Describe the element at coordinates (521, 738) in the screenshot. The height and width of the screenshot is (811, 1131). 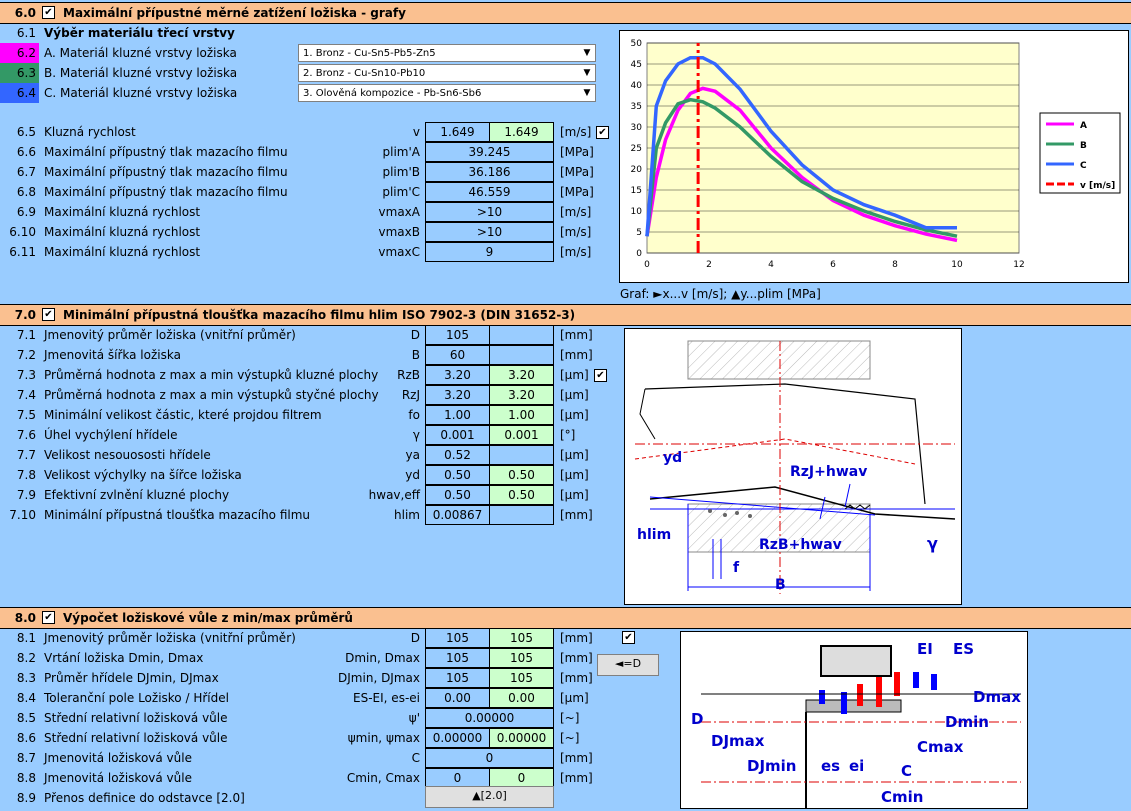
I see `value-cell-input: 0.00000` at that location.